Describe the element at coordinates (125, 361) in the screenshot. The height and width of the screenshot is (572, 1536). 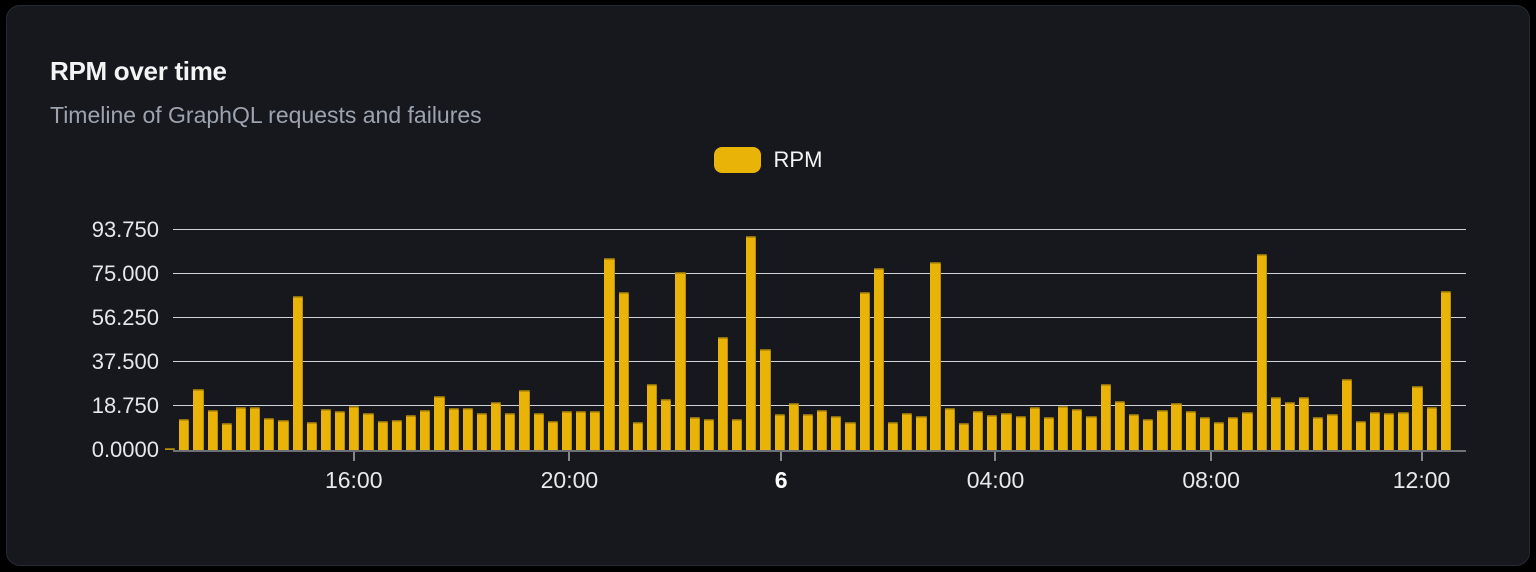
I see `y-tick-label: 37.500` at that location.